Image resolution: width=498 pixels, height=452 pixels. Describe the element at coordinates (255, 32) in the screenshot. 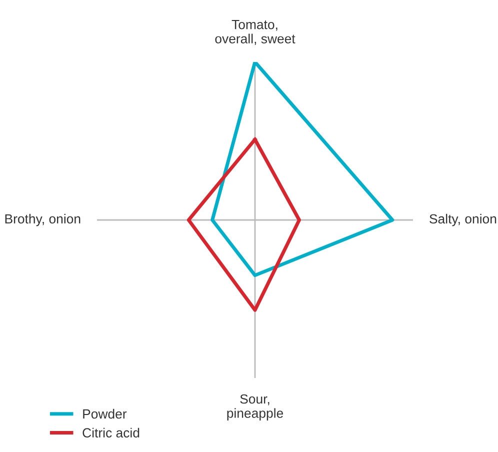

I see `spoke-label: Tomato, overall, sweet` at that location.